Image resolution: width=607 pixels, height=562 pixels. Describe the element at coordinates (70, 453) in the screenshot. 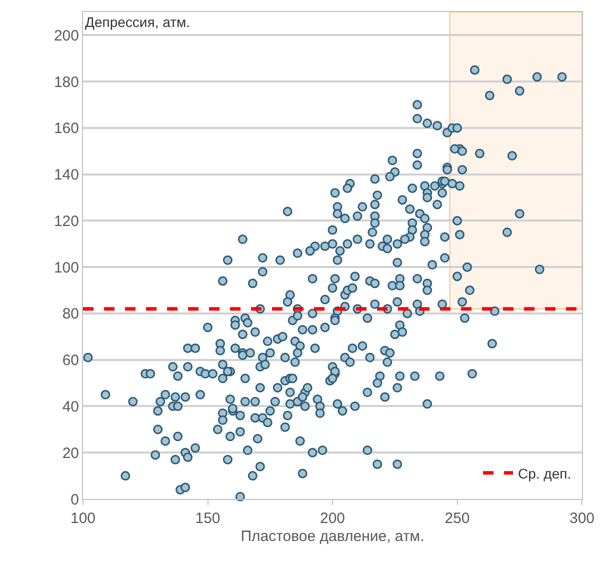

I see `y-tick-label: 20` at that location.